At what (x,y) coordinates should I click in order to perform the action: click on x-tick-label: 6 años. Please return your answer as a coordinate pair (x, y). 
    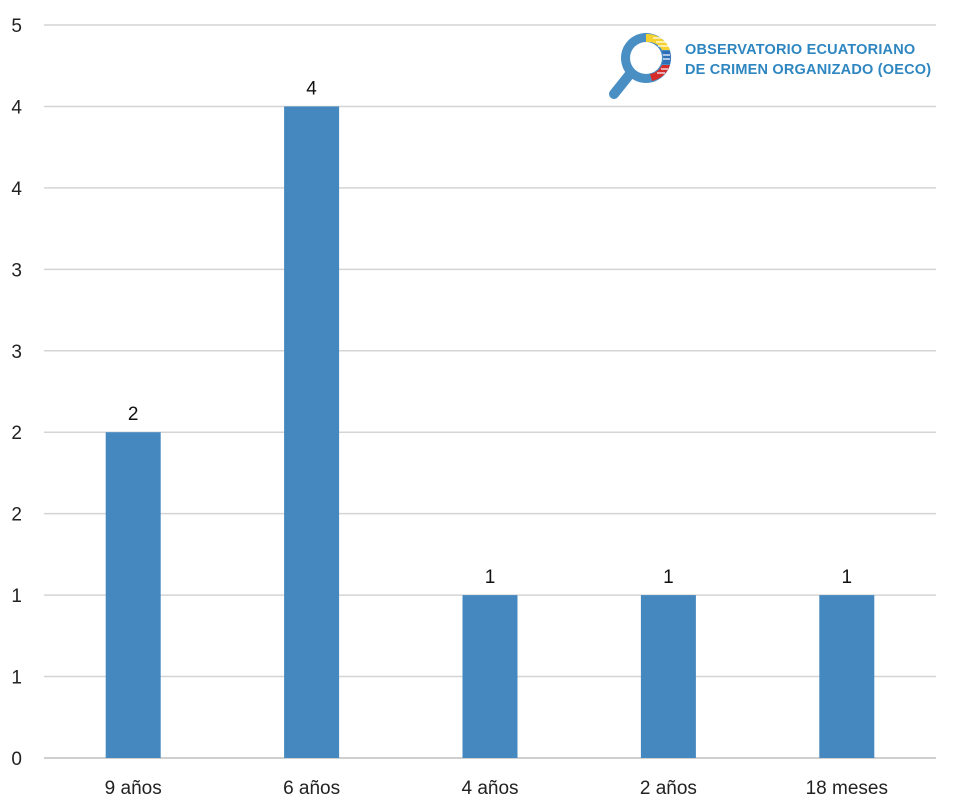
    Looking at the image, I should click on (311, 787).